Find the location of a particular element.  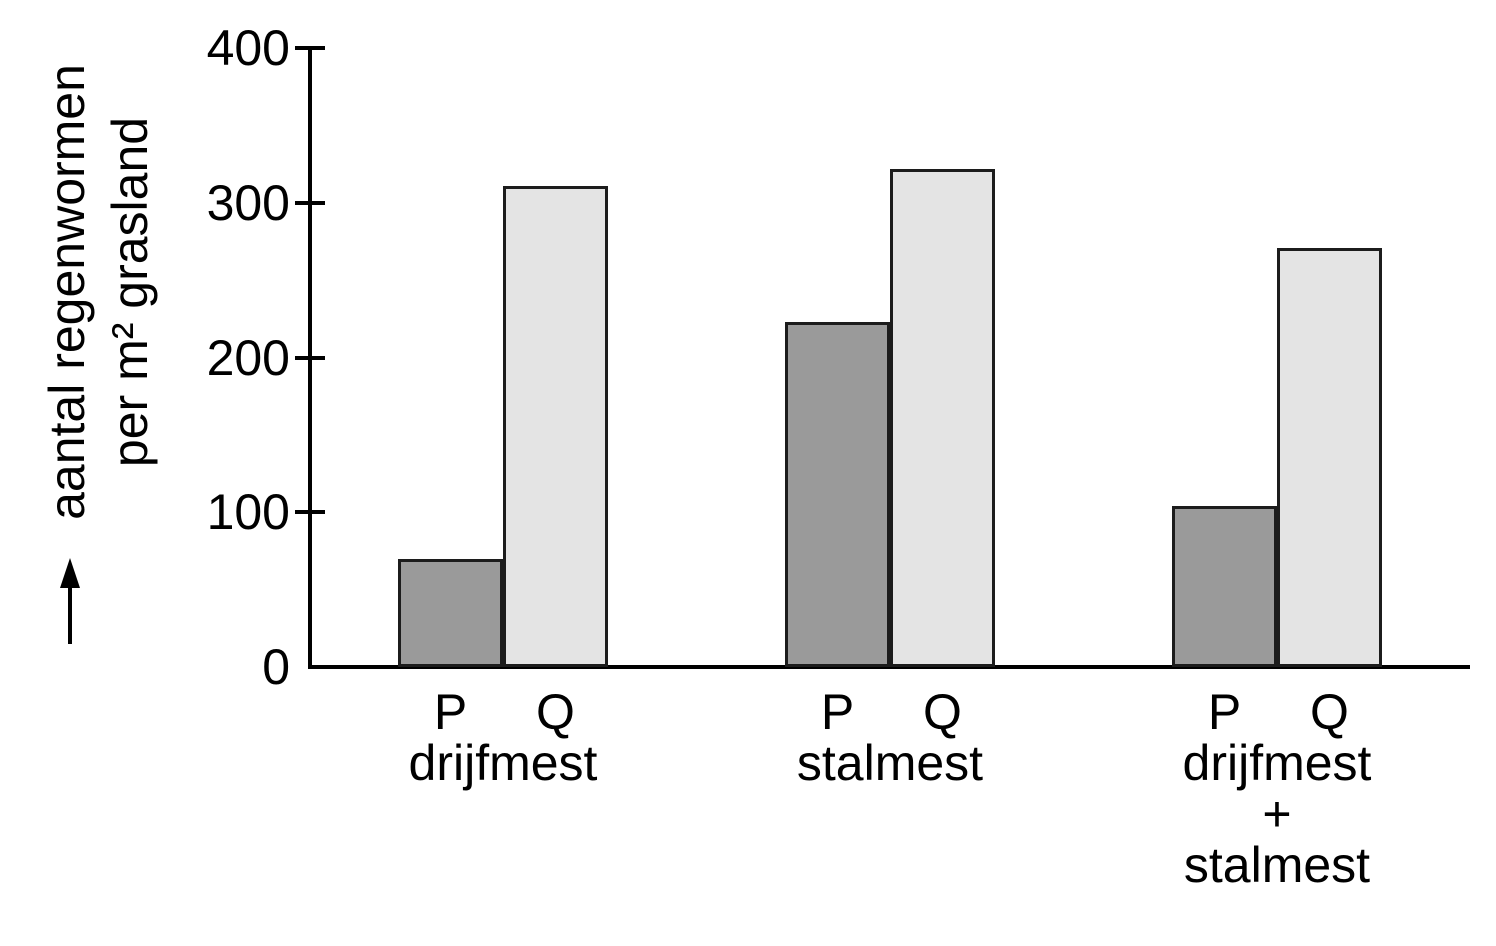

bar-Q-stalmest is located at coordinates (942, 418).